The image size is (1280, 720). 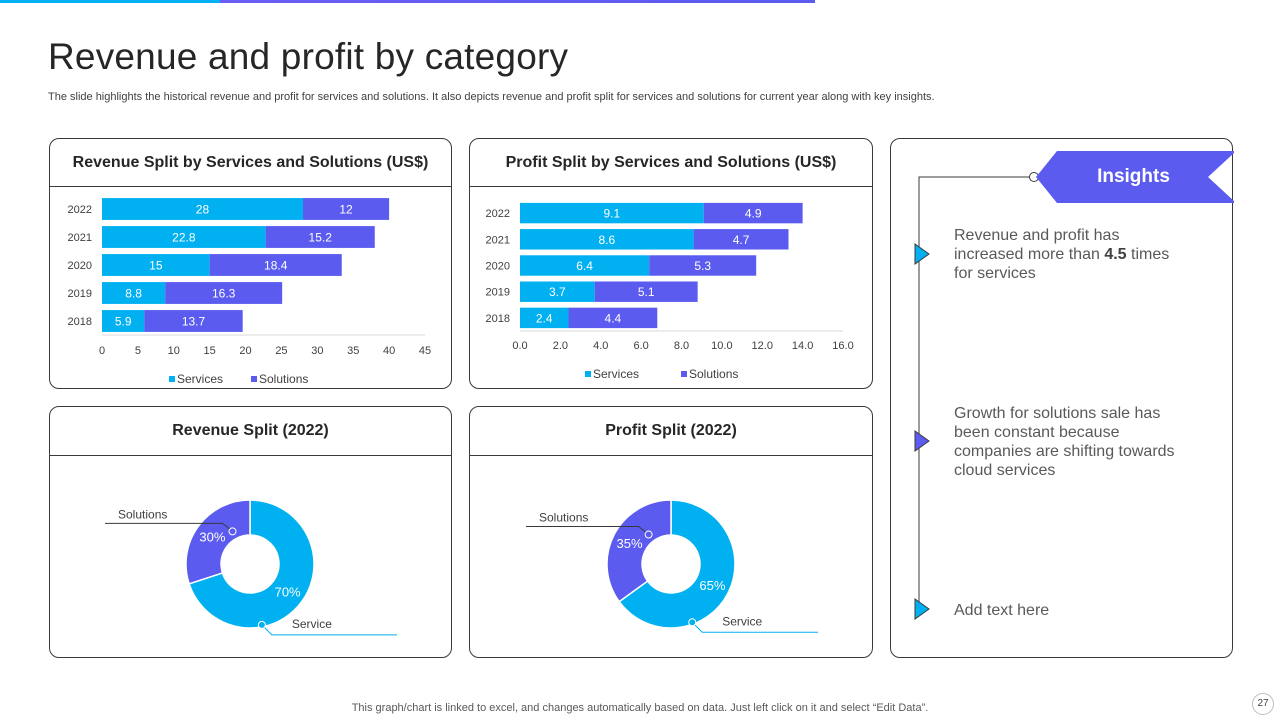 What do you see at coordinates (560, 346) in the screenshot?
I see `x-tick-label: 2.0` at bounding box center [560, 346].